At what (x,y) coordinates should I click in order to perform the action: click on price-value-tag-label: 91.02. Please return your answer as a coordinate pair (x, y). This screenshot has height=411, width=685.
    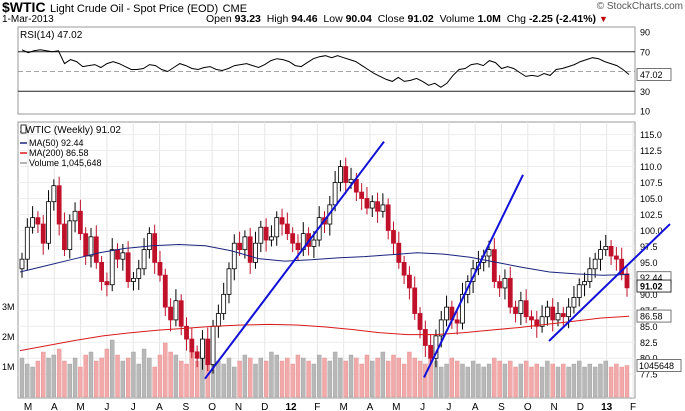
    Looking at the image, I should click on (651, 287).